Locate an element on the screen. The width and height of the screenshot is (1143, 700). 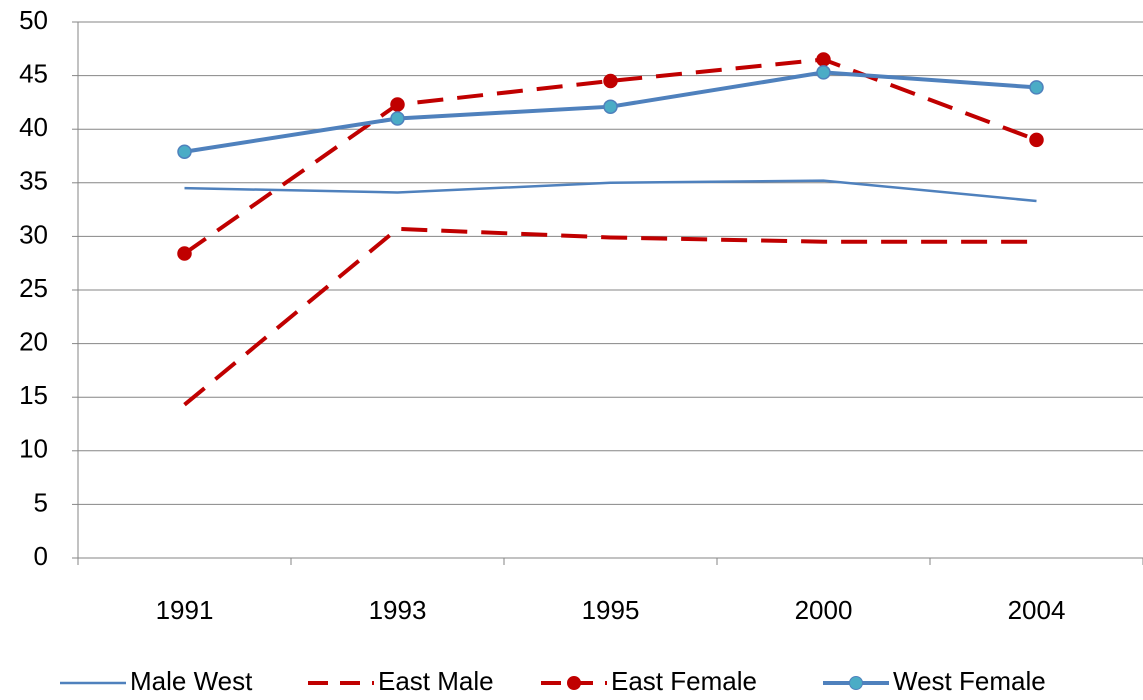
x-tick-label: 2004 is located at coordinates (1037, 610).